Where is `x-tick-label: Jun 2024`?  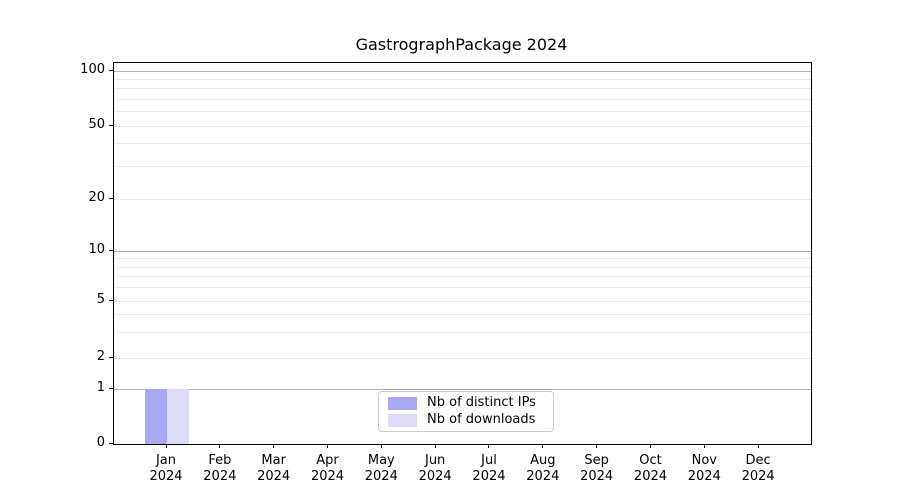 x-tick-label: Jun 2024 is located at coordinates (435, 468).